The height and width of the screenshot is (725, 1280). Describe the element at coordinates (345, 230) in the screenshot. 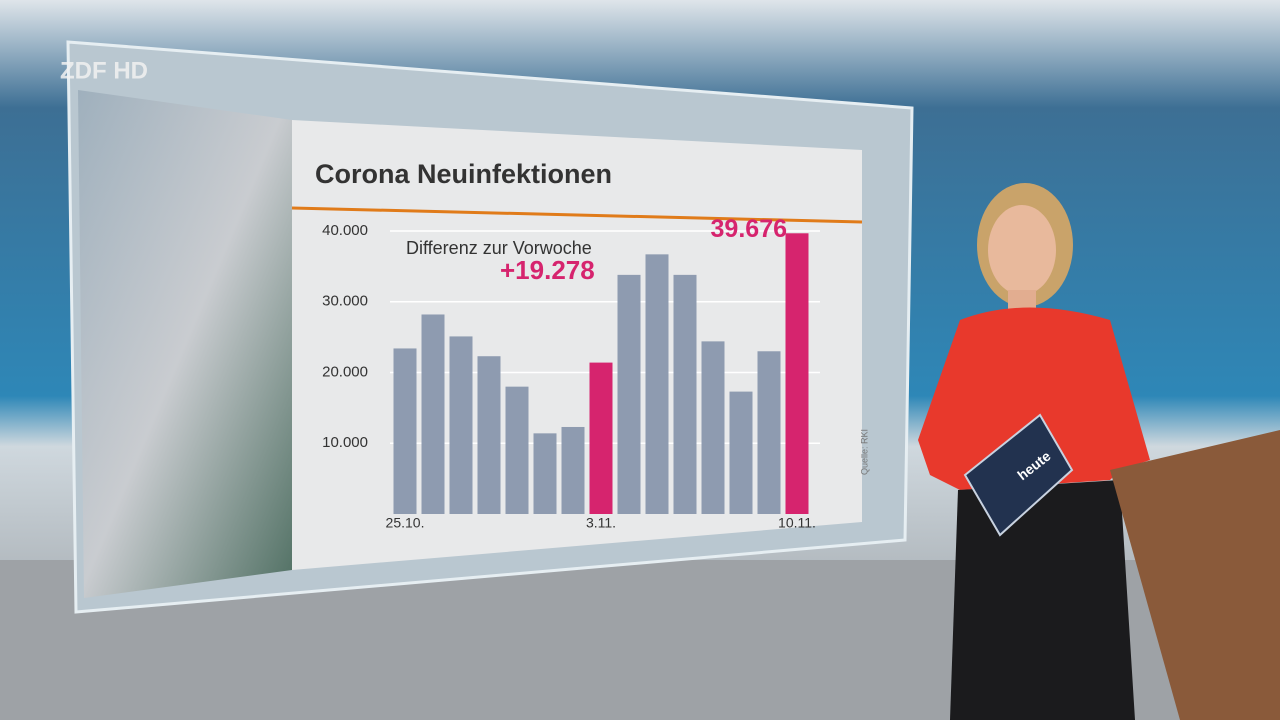

I see `y-tick-label: 40.000` at that location.